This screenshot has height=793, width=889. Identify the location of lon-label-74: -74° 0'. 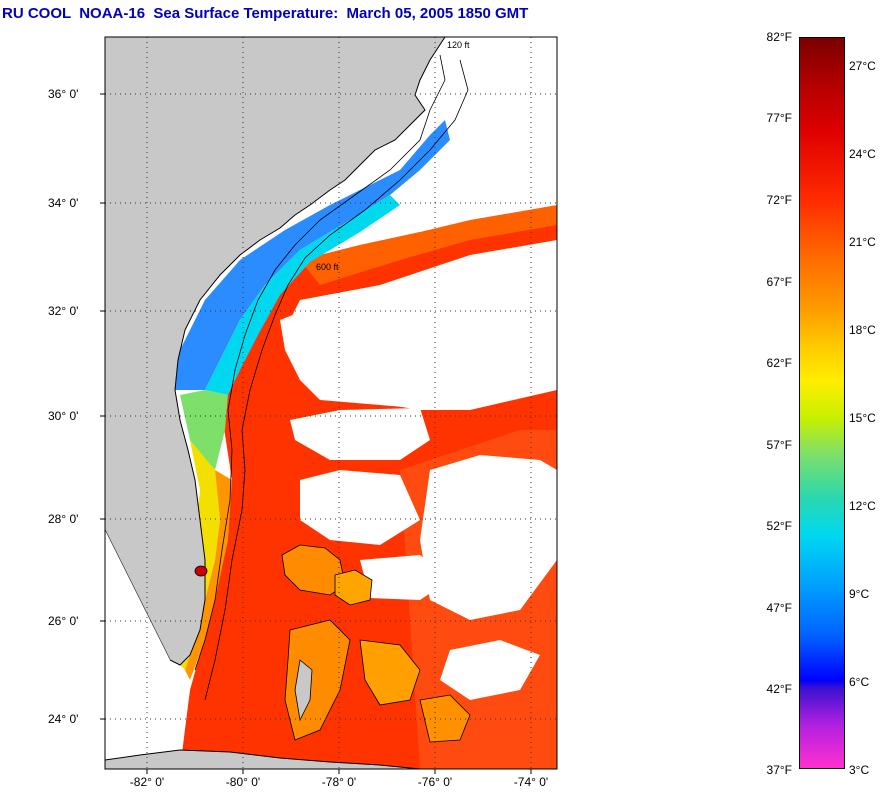
(531, 782).